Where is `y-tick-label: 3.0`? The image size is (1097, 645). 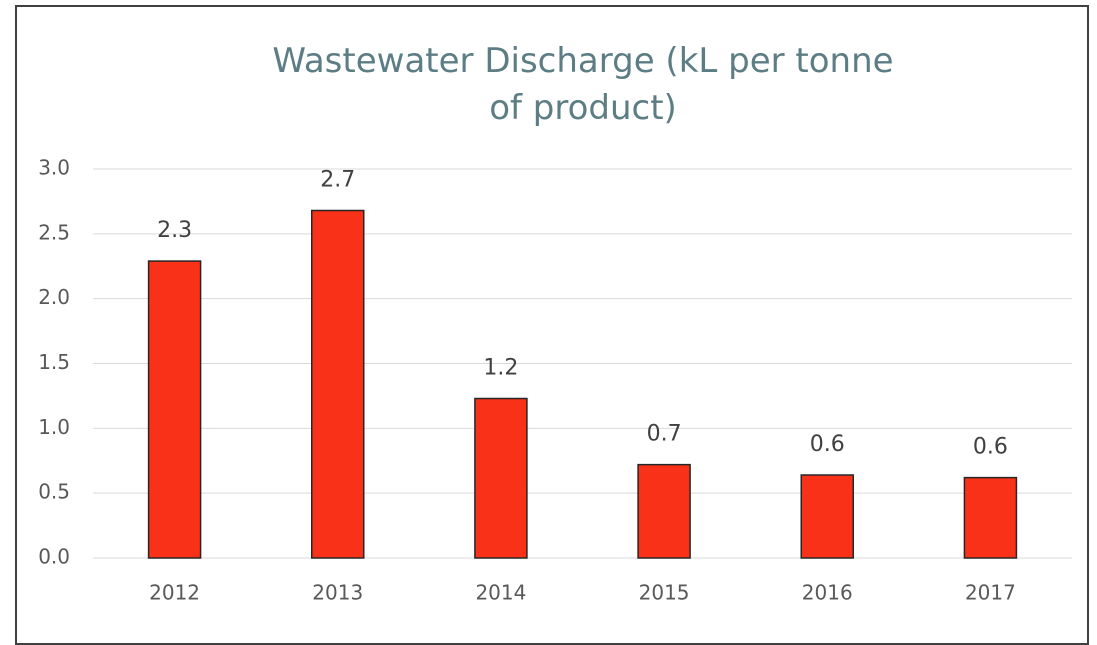 y-tick-label: 3.0 is located at coordinates (54, 168).